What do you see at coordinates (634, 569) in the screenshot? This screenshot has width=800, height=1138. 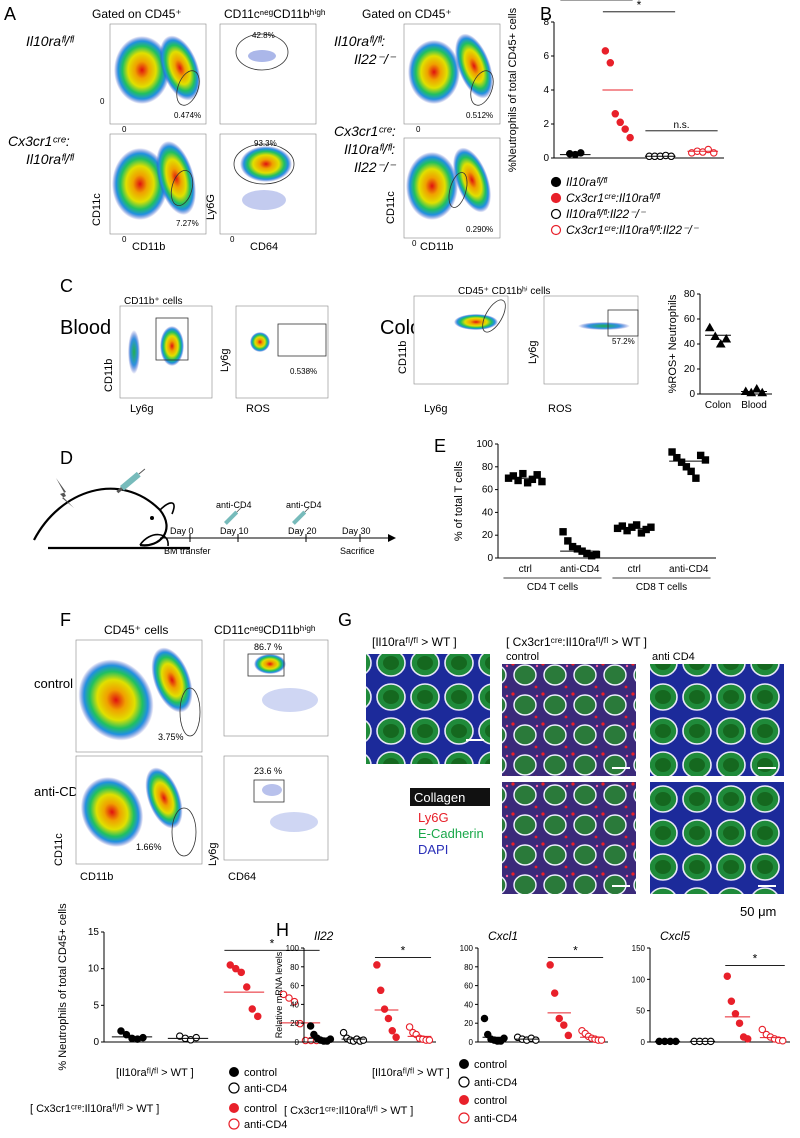 I see `x-tick-label-2: ctrl` at bounding box center [634, 569].